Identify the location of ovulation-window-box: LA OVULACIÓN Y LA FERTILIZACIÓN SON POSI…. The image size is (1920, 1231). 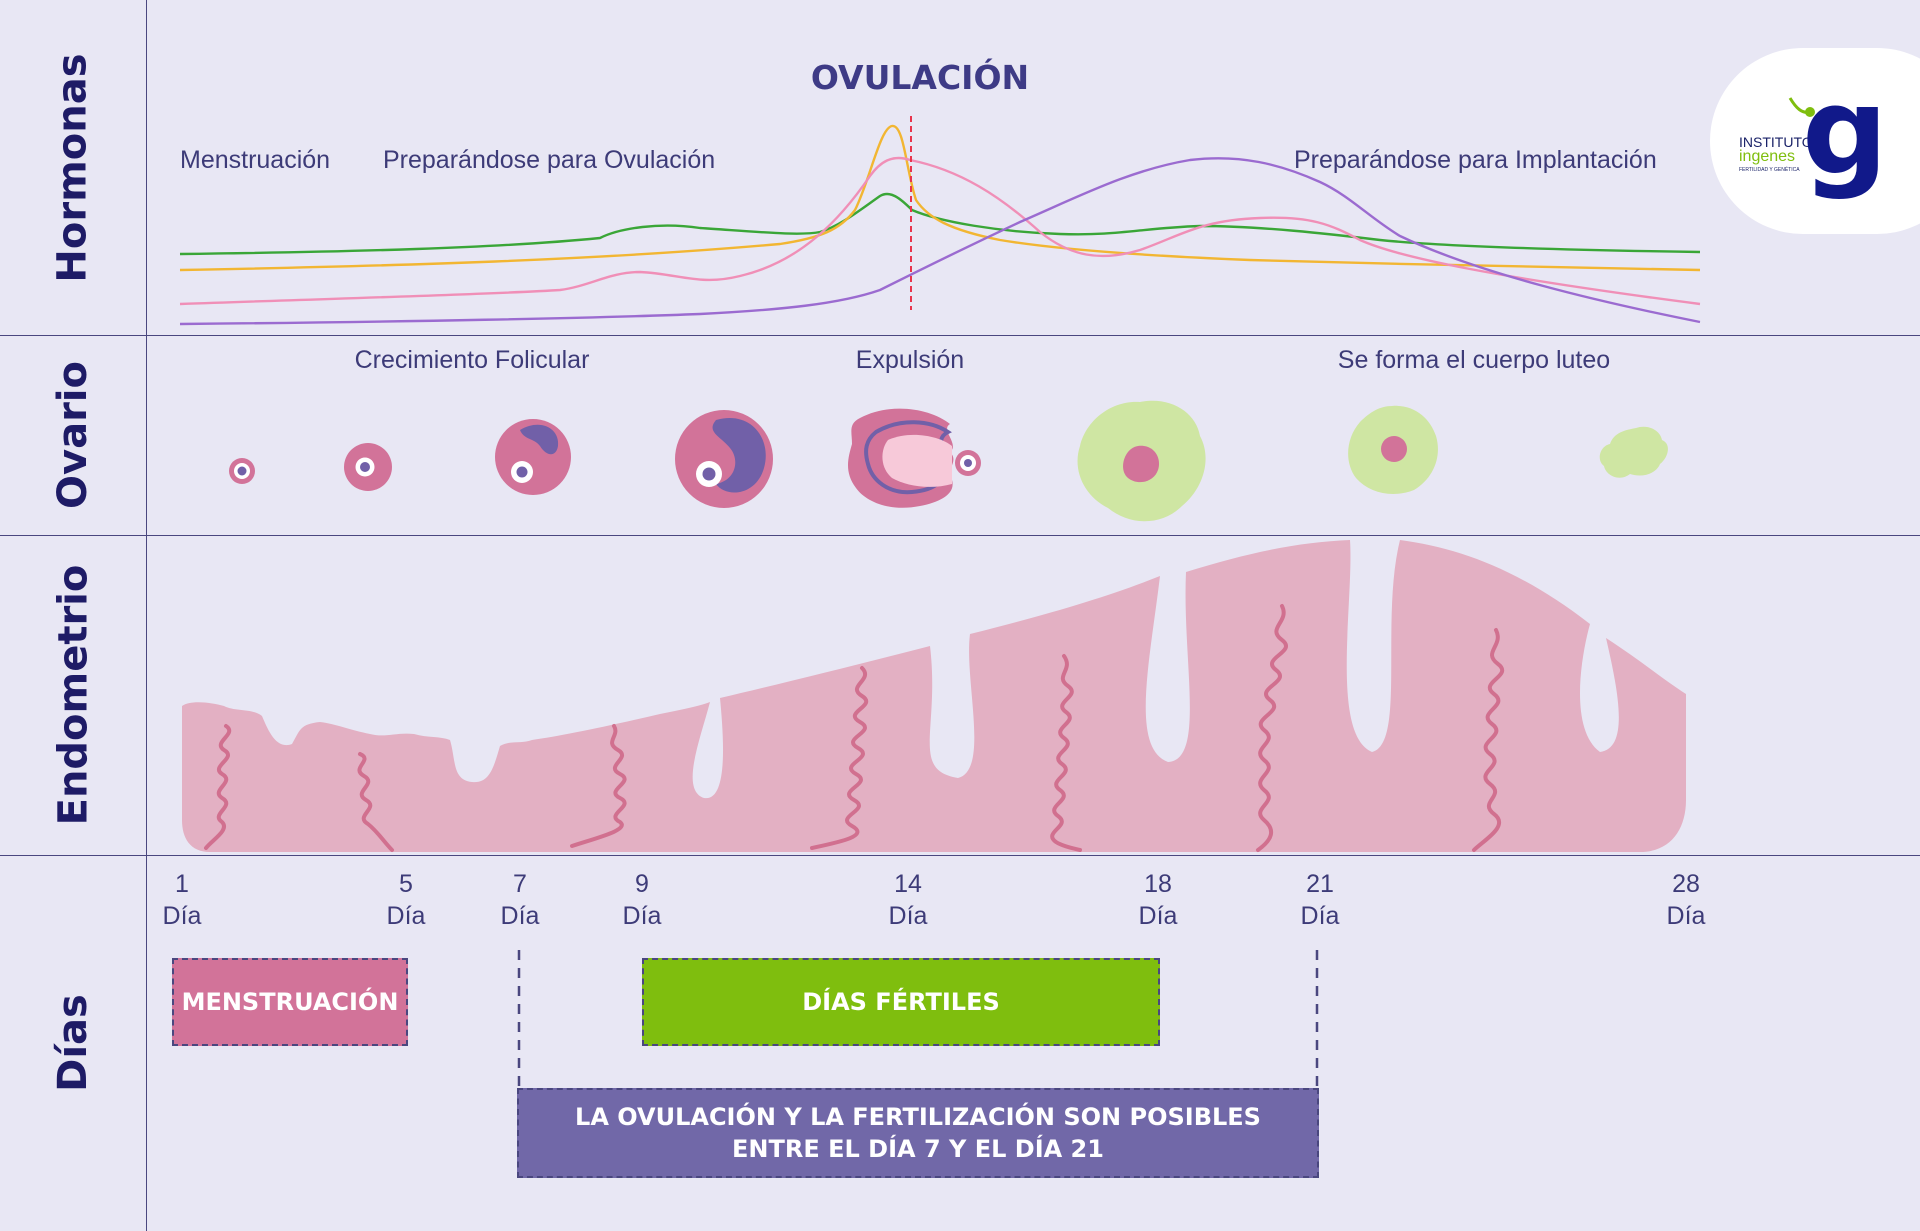
(918, 1133).